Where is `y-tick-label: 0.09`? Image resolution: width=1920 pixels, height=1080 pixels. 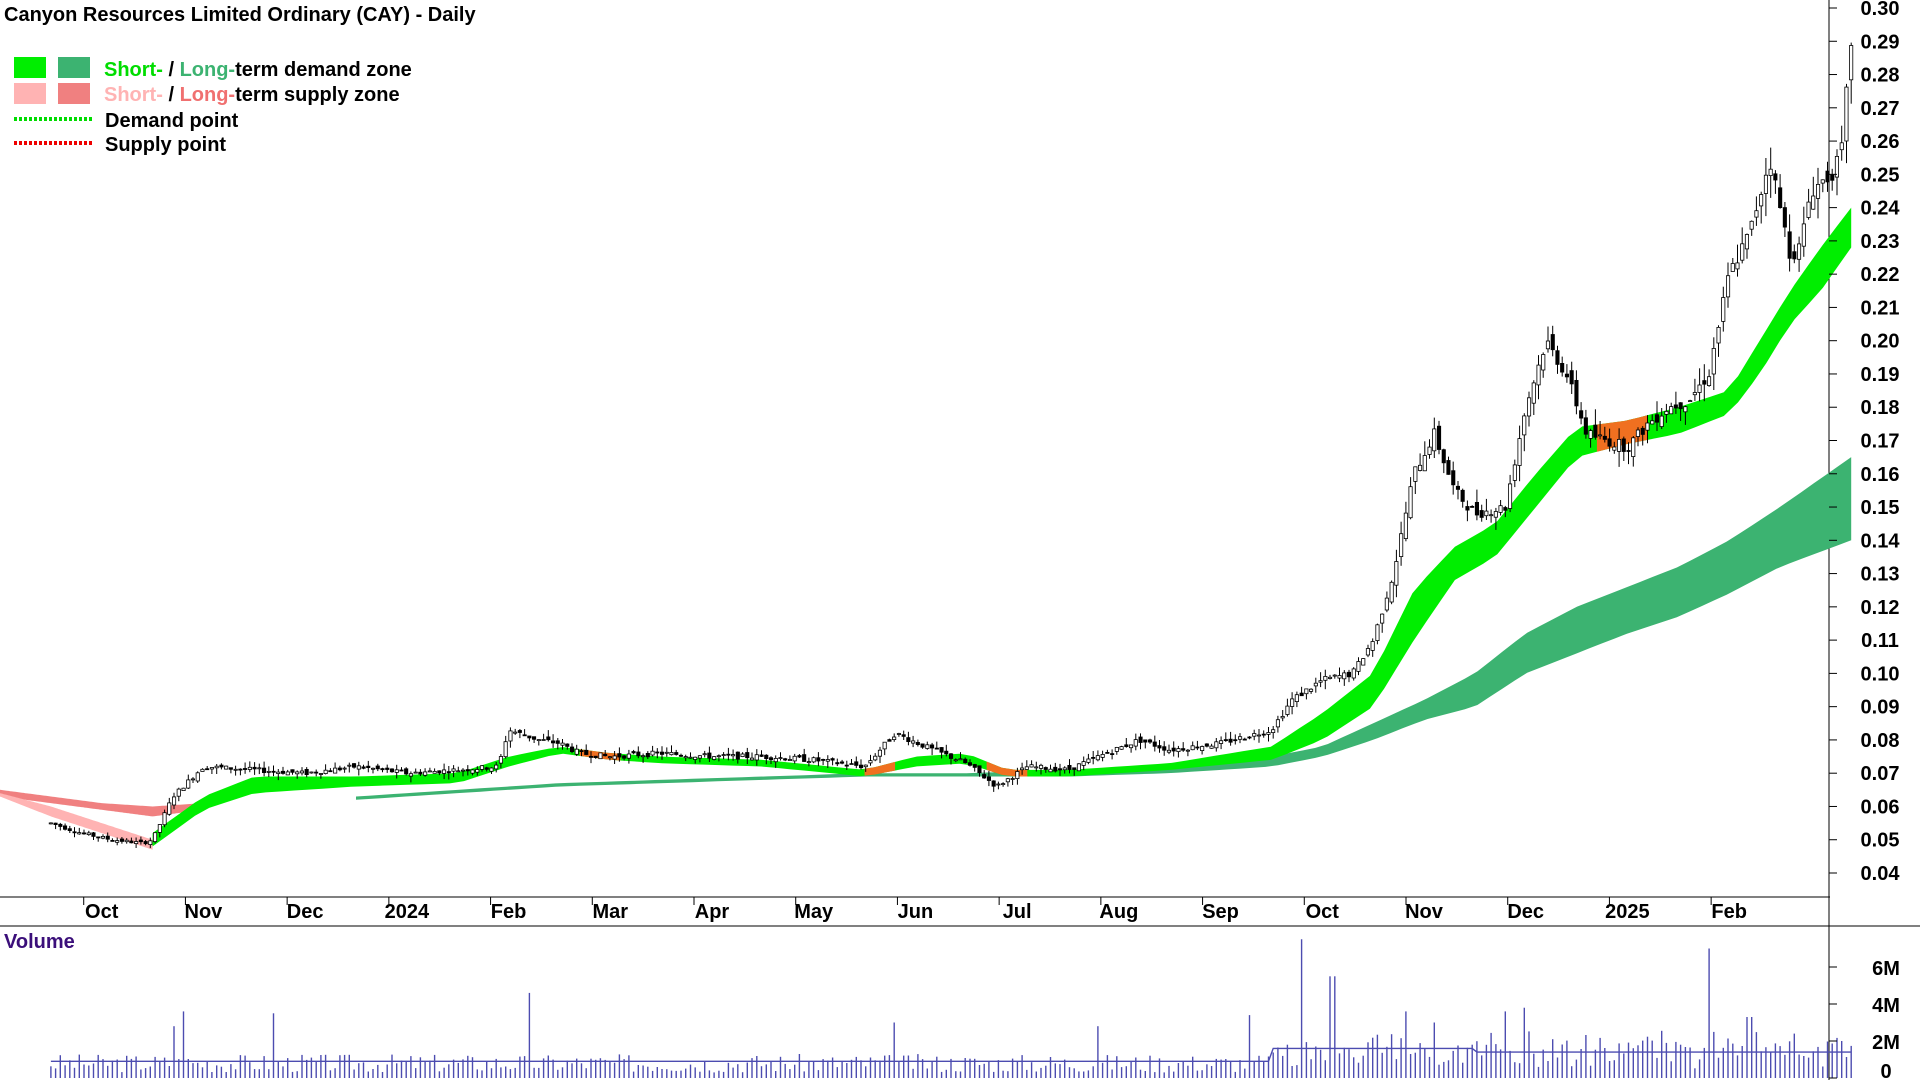
y-tick-label: 0.09 is located at coordinates (1880, 708).